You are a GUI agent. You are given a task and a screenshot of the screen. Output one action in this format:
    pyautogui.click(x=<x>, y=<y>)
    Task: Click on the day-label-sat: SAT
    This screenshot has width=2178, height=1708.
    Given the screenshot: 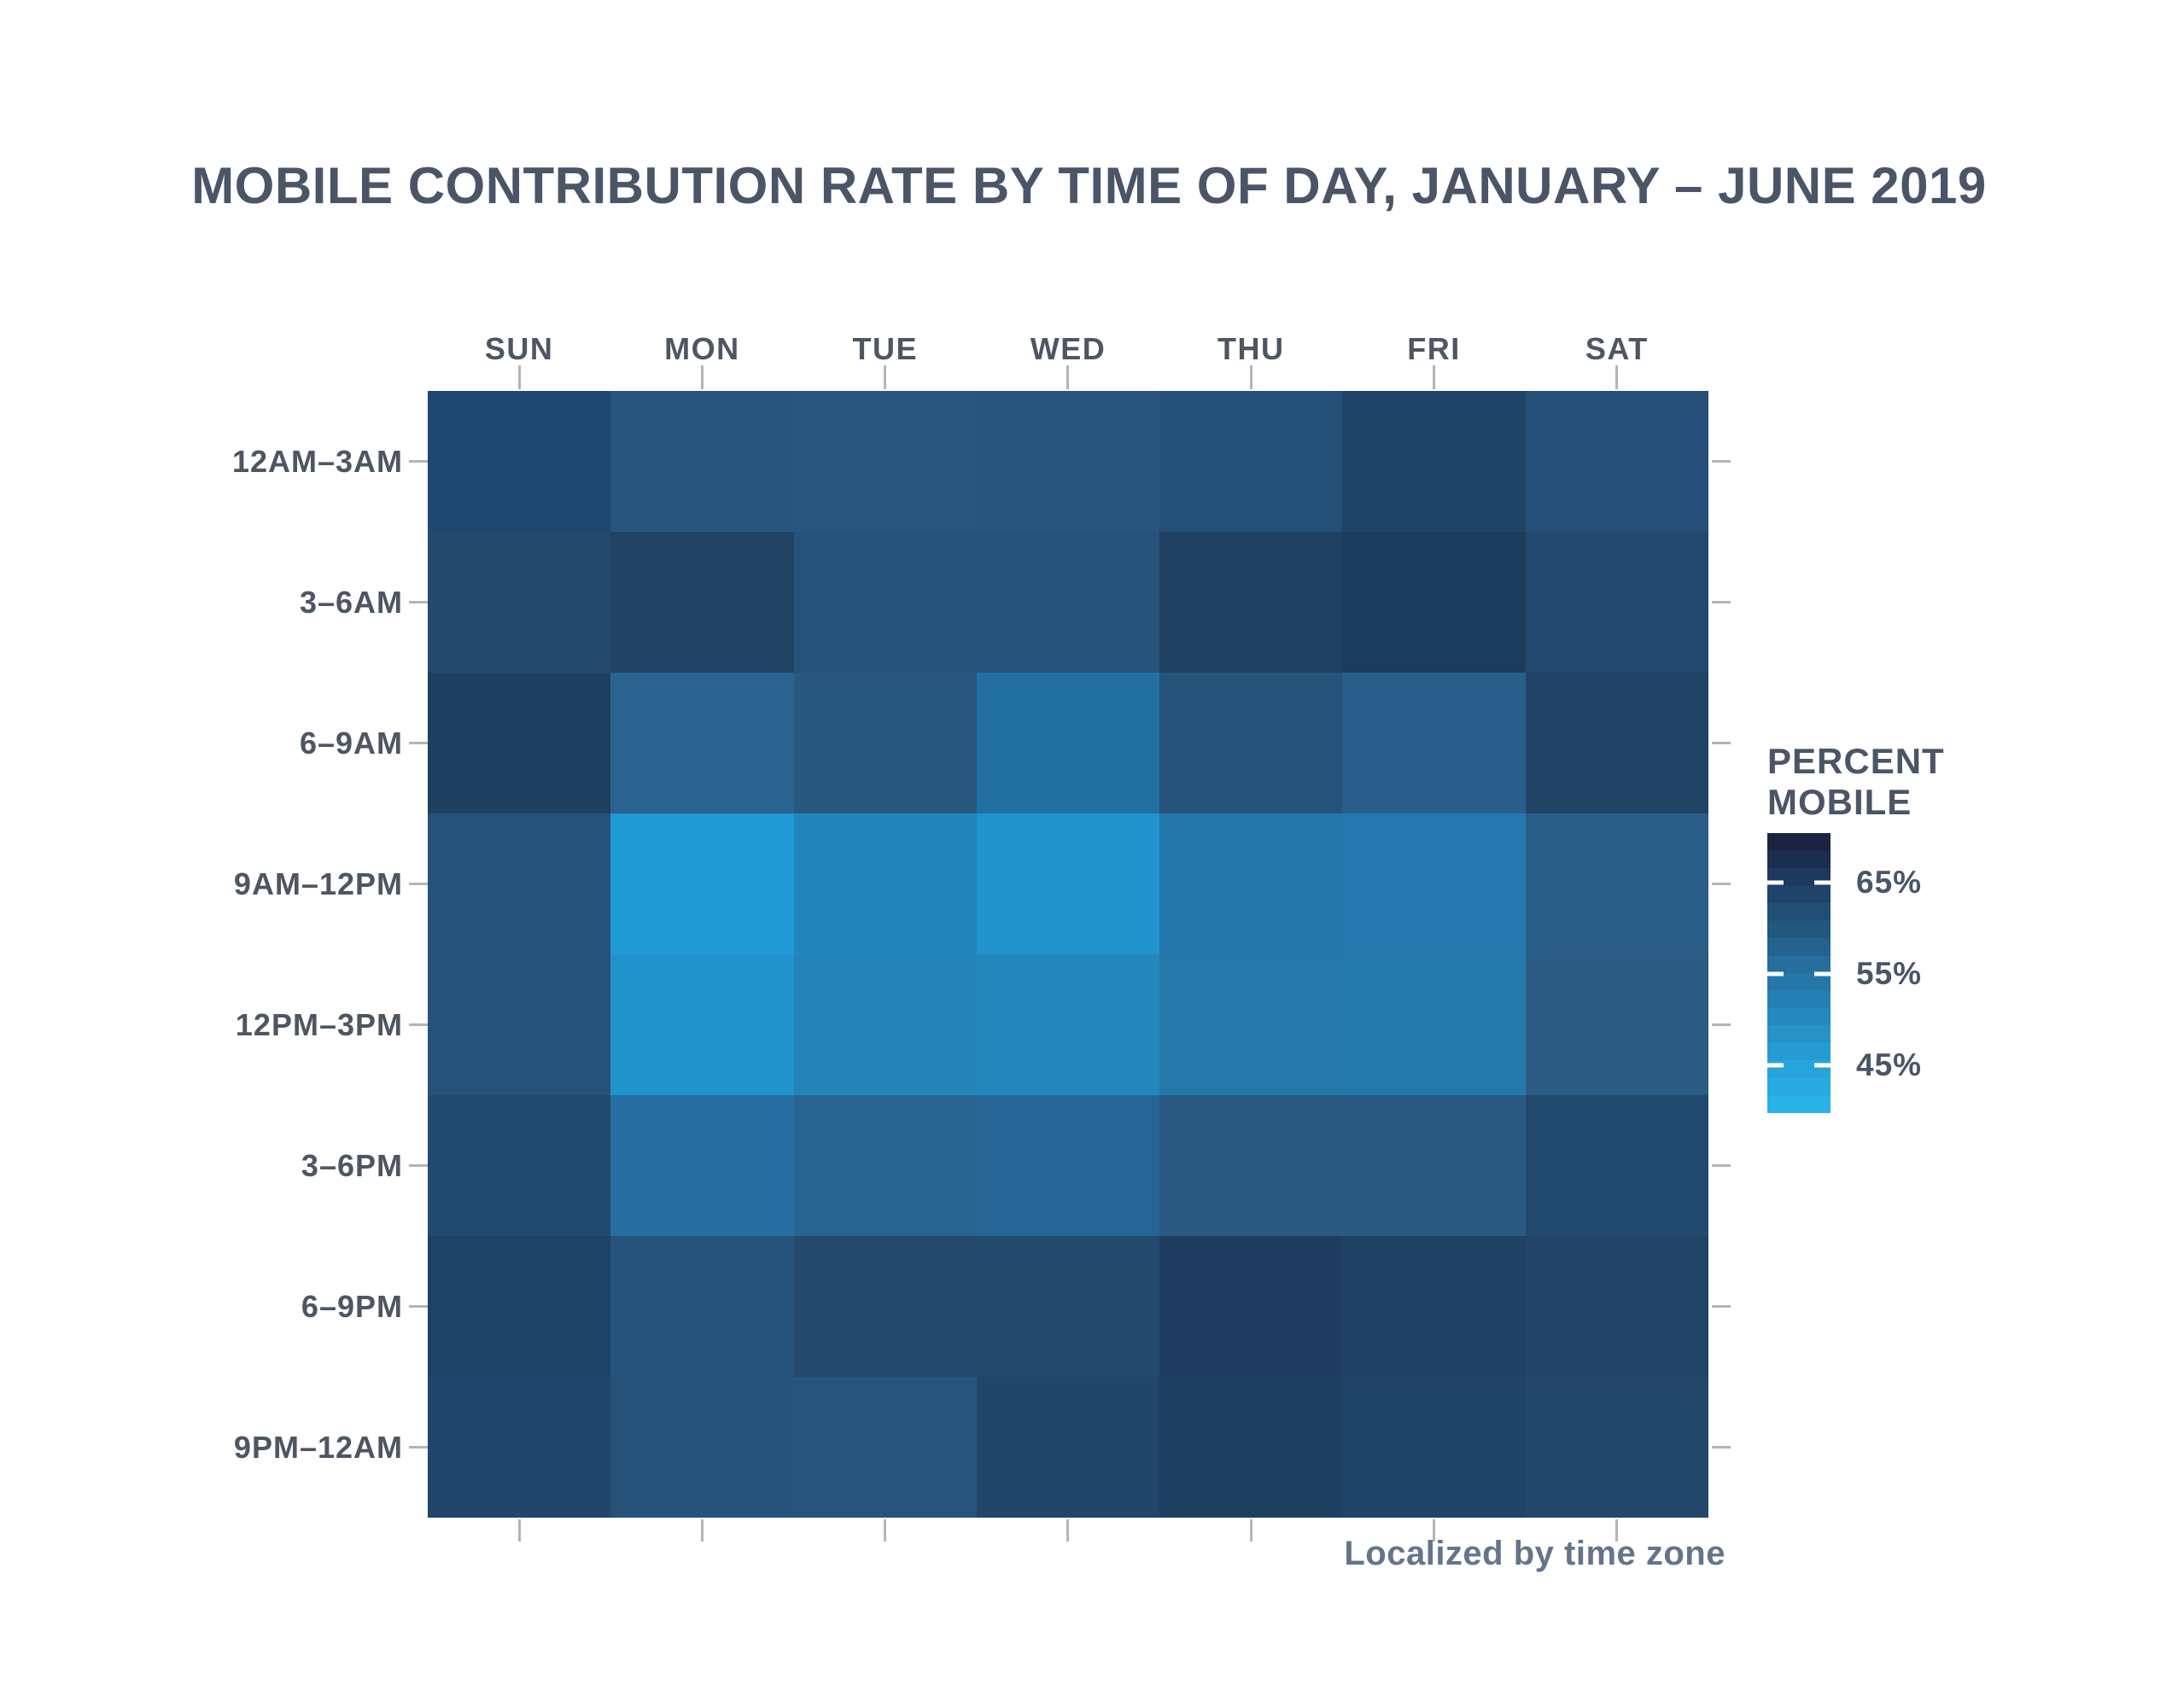 What is the action you would take?
    pyautogui.click(x=1617, y=349)
    